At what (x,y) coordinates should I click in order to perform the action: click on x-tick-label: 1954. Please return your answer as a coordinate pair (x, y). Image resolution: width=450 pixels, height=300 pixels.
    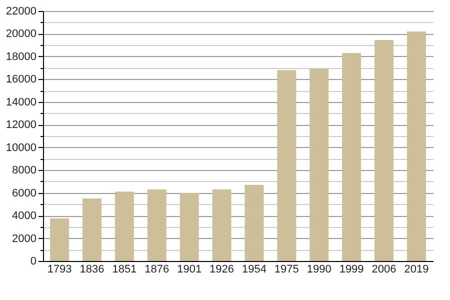
    Looking at the image, I should click on (254, 270).